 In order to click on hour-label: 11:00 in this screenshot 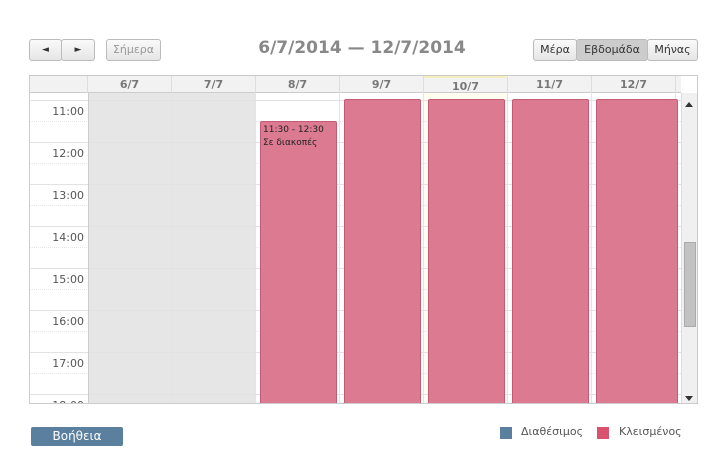, I will do `click(68, 111)`.